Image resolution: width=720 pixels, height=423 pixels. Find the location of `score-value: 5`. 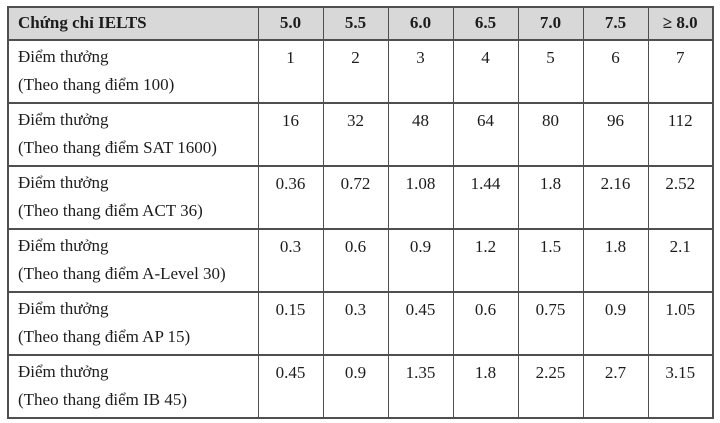

score-value: 5 is located at coordinates (550, 71).